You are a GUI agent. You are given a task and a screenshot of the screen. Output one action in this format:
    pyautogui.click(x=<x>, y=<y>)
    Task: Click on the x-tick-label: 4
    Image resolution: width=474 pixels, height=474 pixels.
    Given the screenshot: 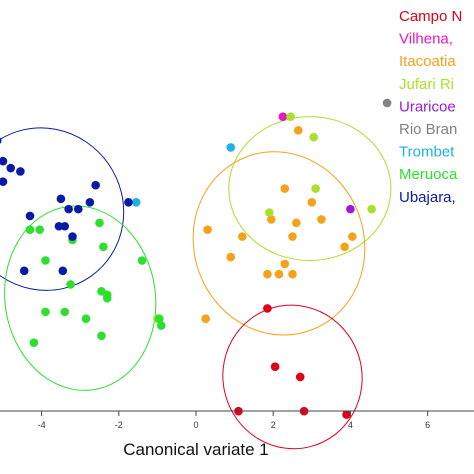 What is the action you would take?
    pyautogui.click(x=350, y=425)
    